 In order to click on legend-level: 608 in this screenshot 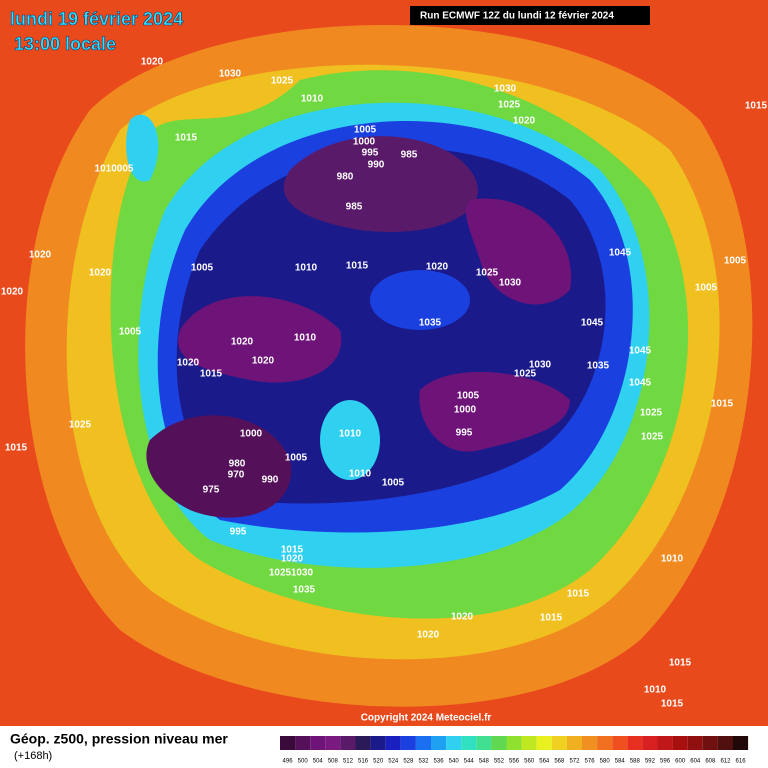, I will do `click(710, 762)`.